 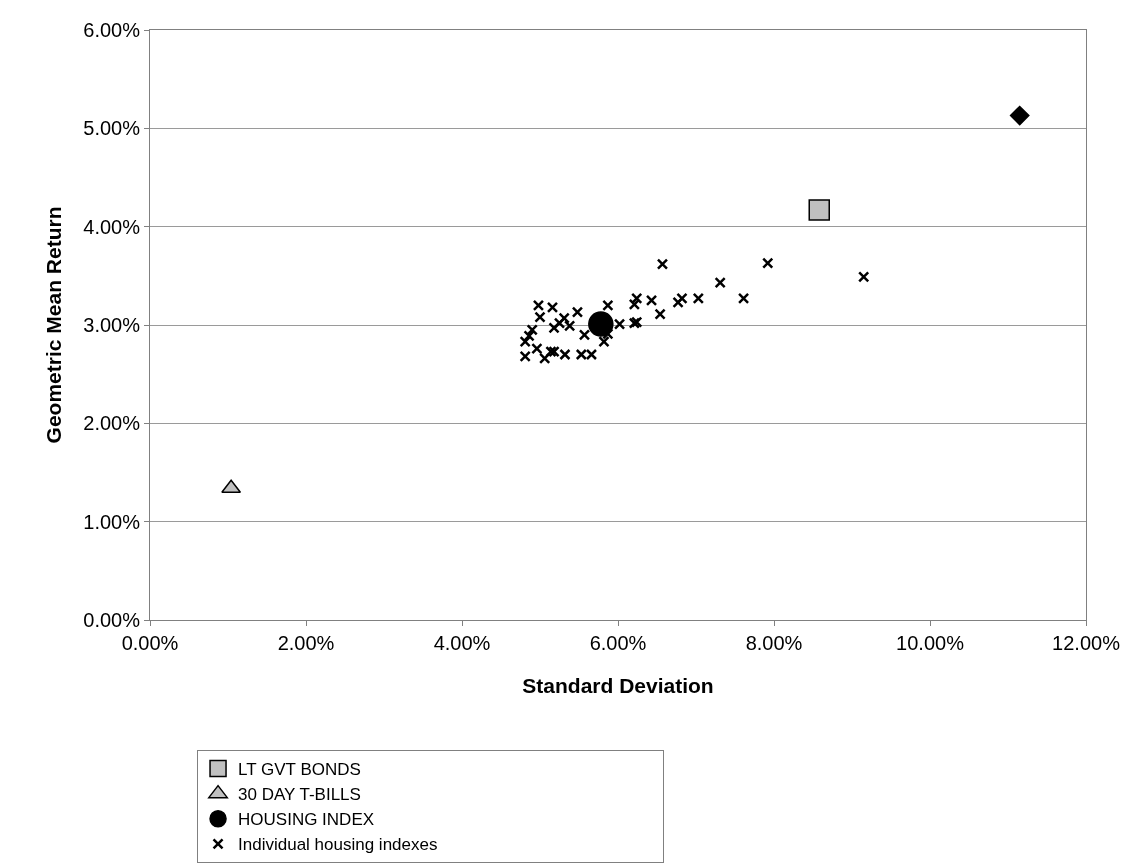 What do you see at coordinates (462, 643) in the screenshot?
I see `x-tick-label: 4.00%` at bounding box center [462, 643].